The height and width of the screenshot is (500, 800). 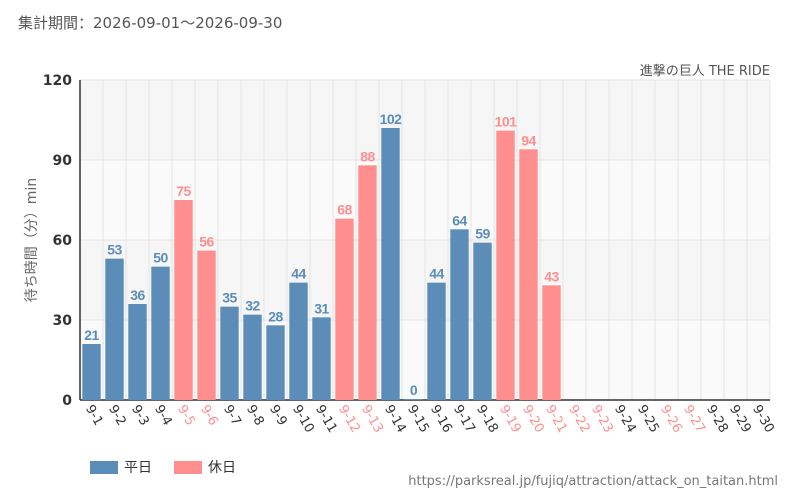 What do you see at coordinates (441, 419) in the screenshot?
I see `x-tick-label: 9-16` at bounding box center [441, 419].